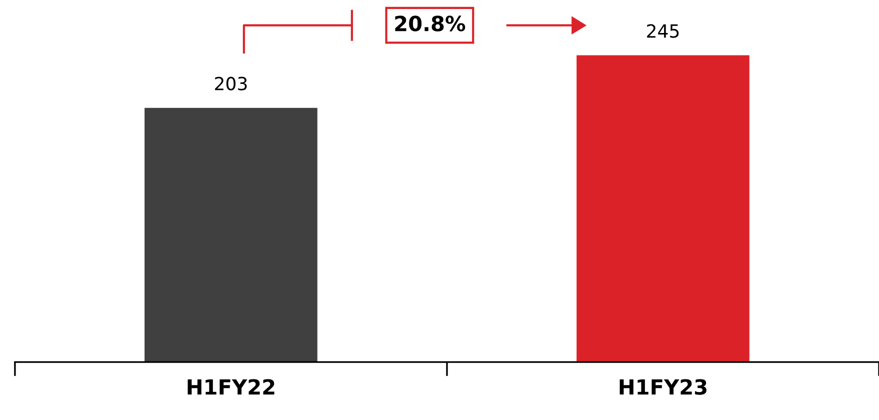  I want to click on x-tick-label: H1FY22, so click(231, 387).